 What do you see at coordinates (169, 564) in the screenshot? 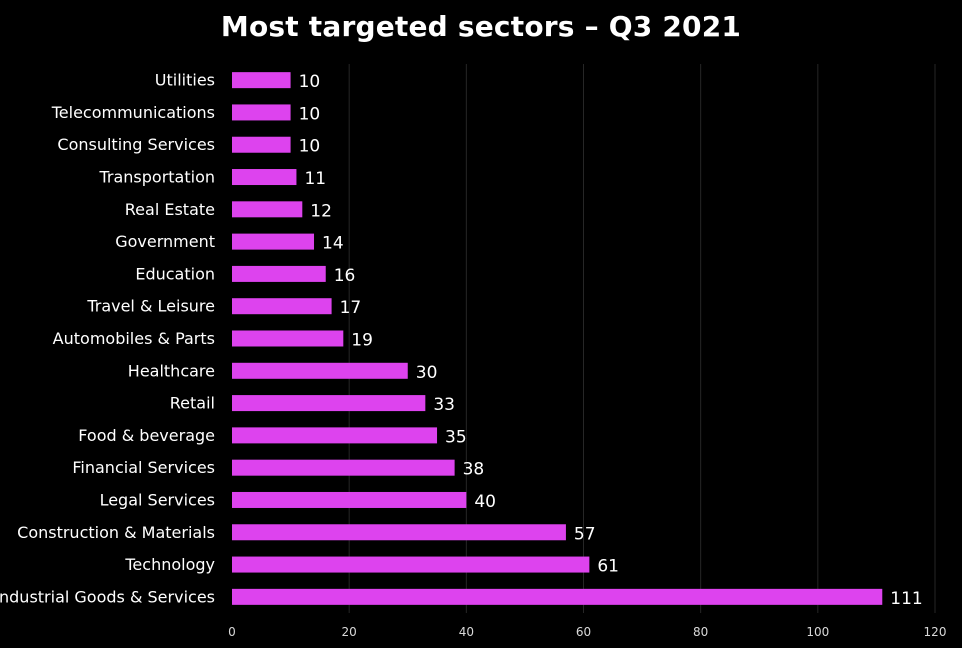
I see `category-label: Technology` at bounding box center [169, 564].